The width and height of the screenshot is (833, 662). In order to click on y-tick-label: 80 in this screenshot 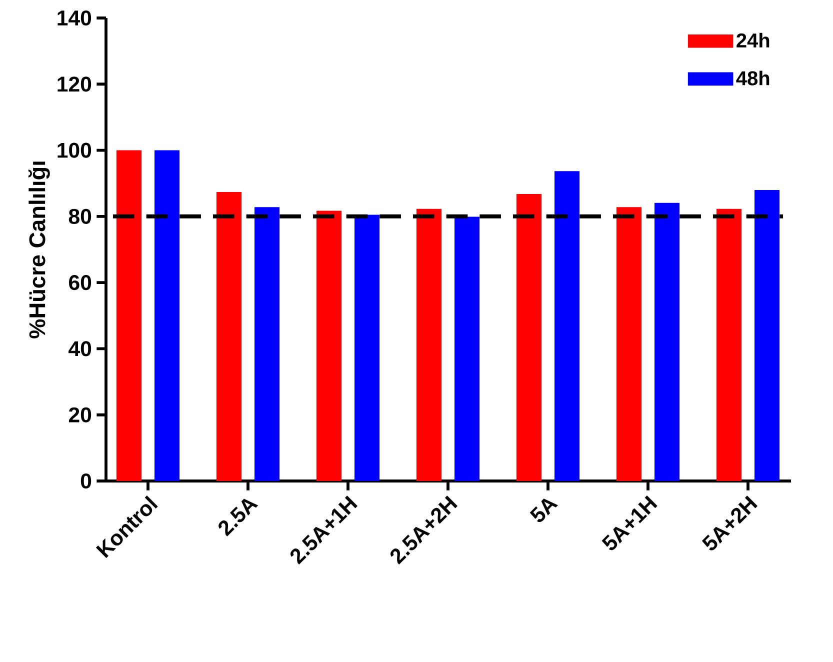, I will do `click(80, 216)`.